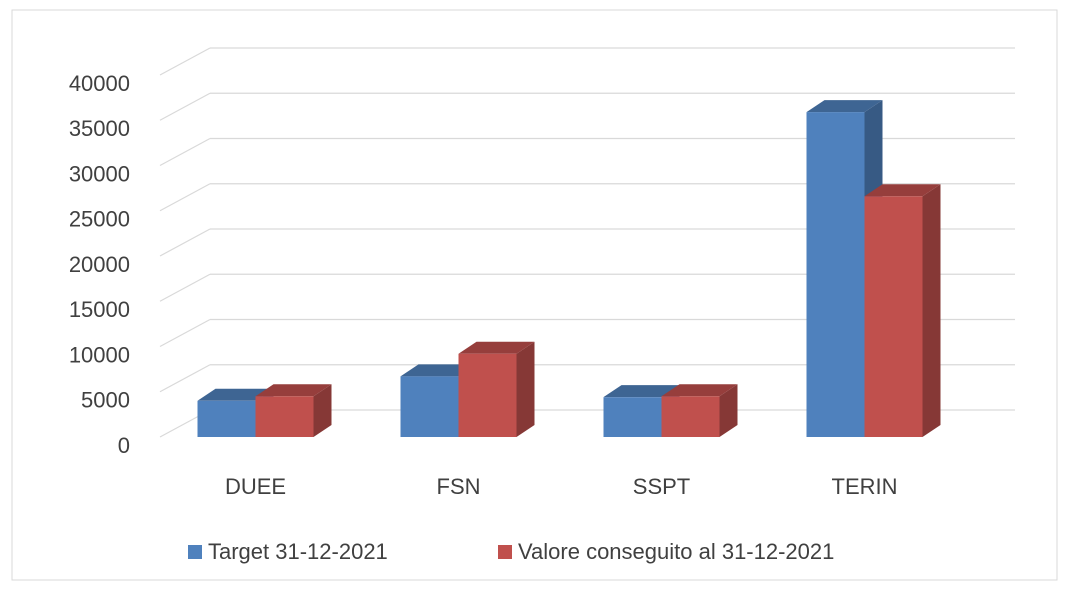 The width and height of the screenshot is (1067, 590). I want to click on x-tick-label: FSN, so click(459, 486).